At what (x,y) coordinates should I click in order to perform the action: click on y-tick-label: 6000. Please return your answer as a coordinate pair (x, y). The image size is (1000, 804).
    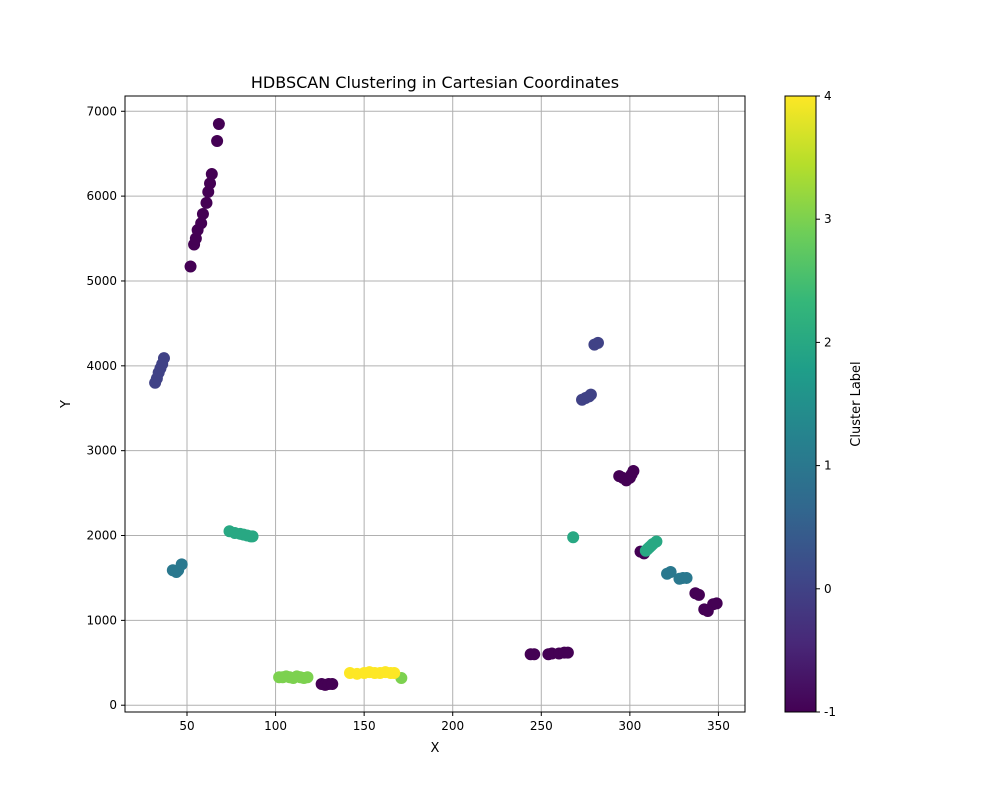
    Looking at the image, I should click on (101, 196).